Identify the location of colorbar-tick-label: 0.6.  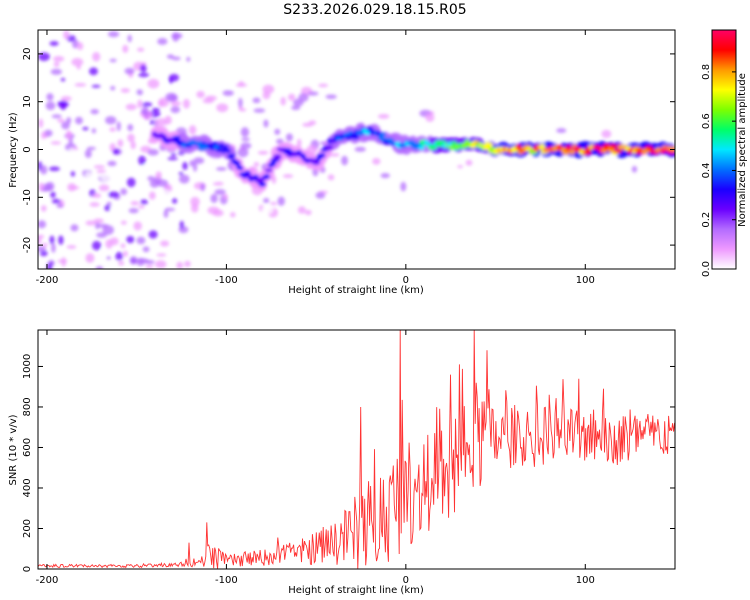
(706, 121).